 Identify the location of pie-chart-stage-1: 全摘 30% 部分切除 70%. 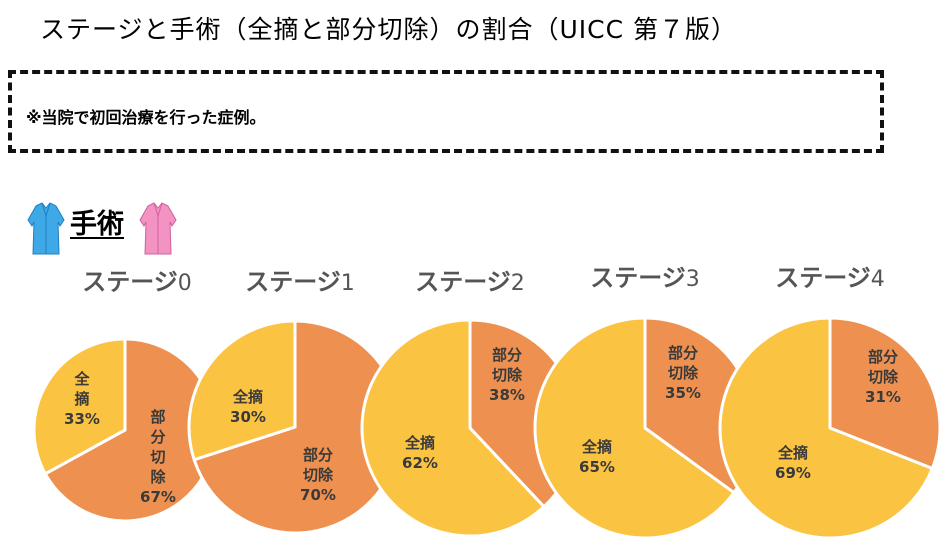
(295, 427).